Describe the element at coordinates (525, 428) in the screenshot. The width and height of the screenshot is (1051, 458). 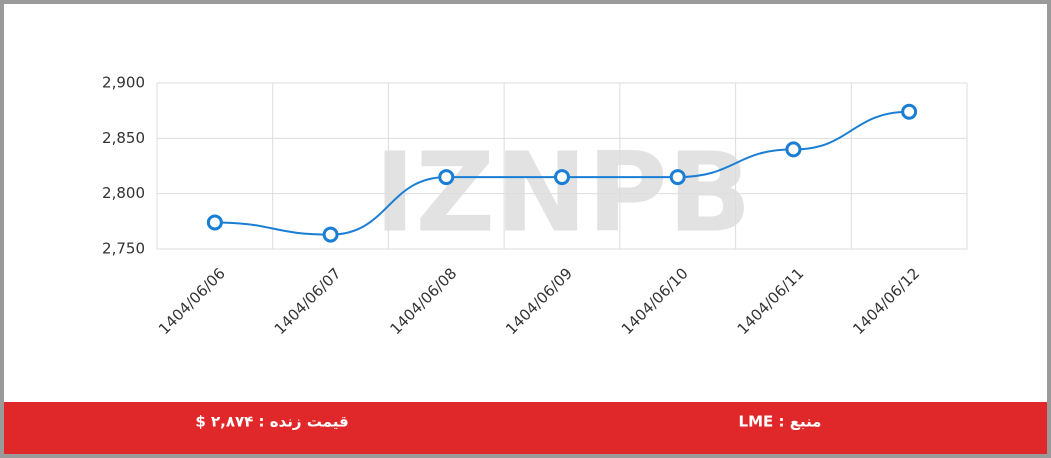
I see `footer-bar` at that location.